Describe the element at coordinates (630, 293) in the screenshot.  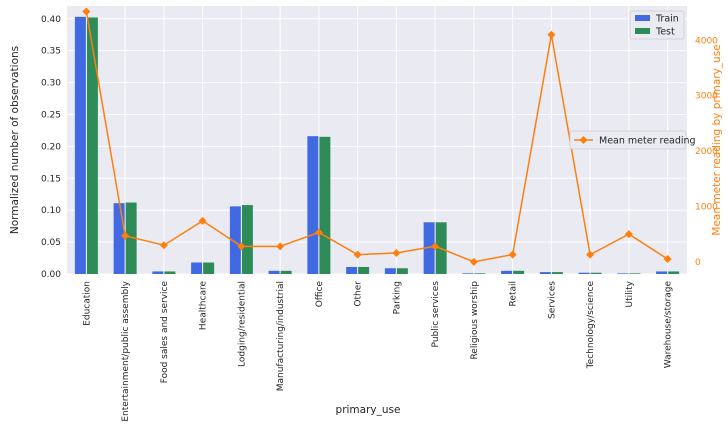
I see `x-tick-label: Utility` at that location.